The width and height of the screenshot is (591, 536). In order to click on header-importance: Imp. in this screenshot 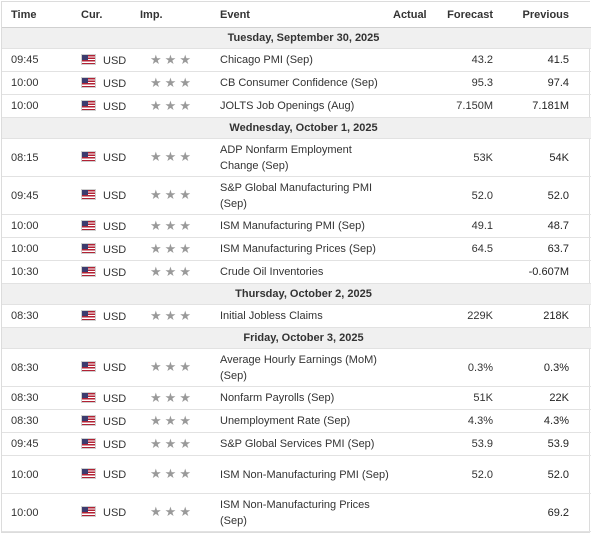, I will do `click(180, 15)`.